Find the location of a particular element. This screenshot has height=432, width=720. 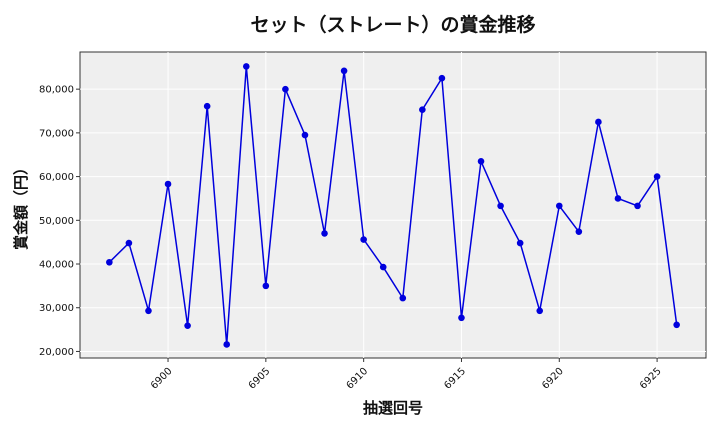

x-tick-label: 6910 is located at coordinates (358, 379).